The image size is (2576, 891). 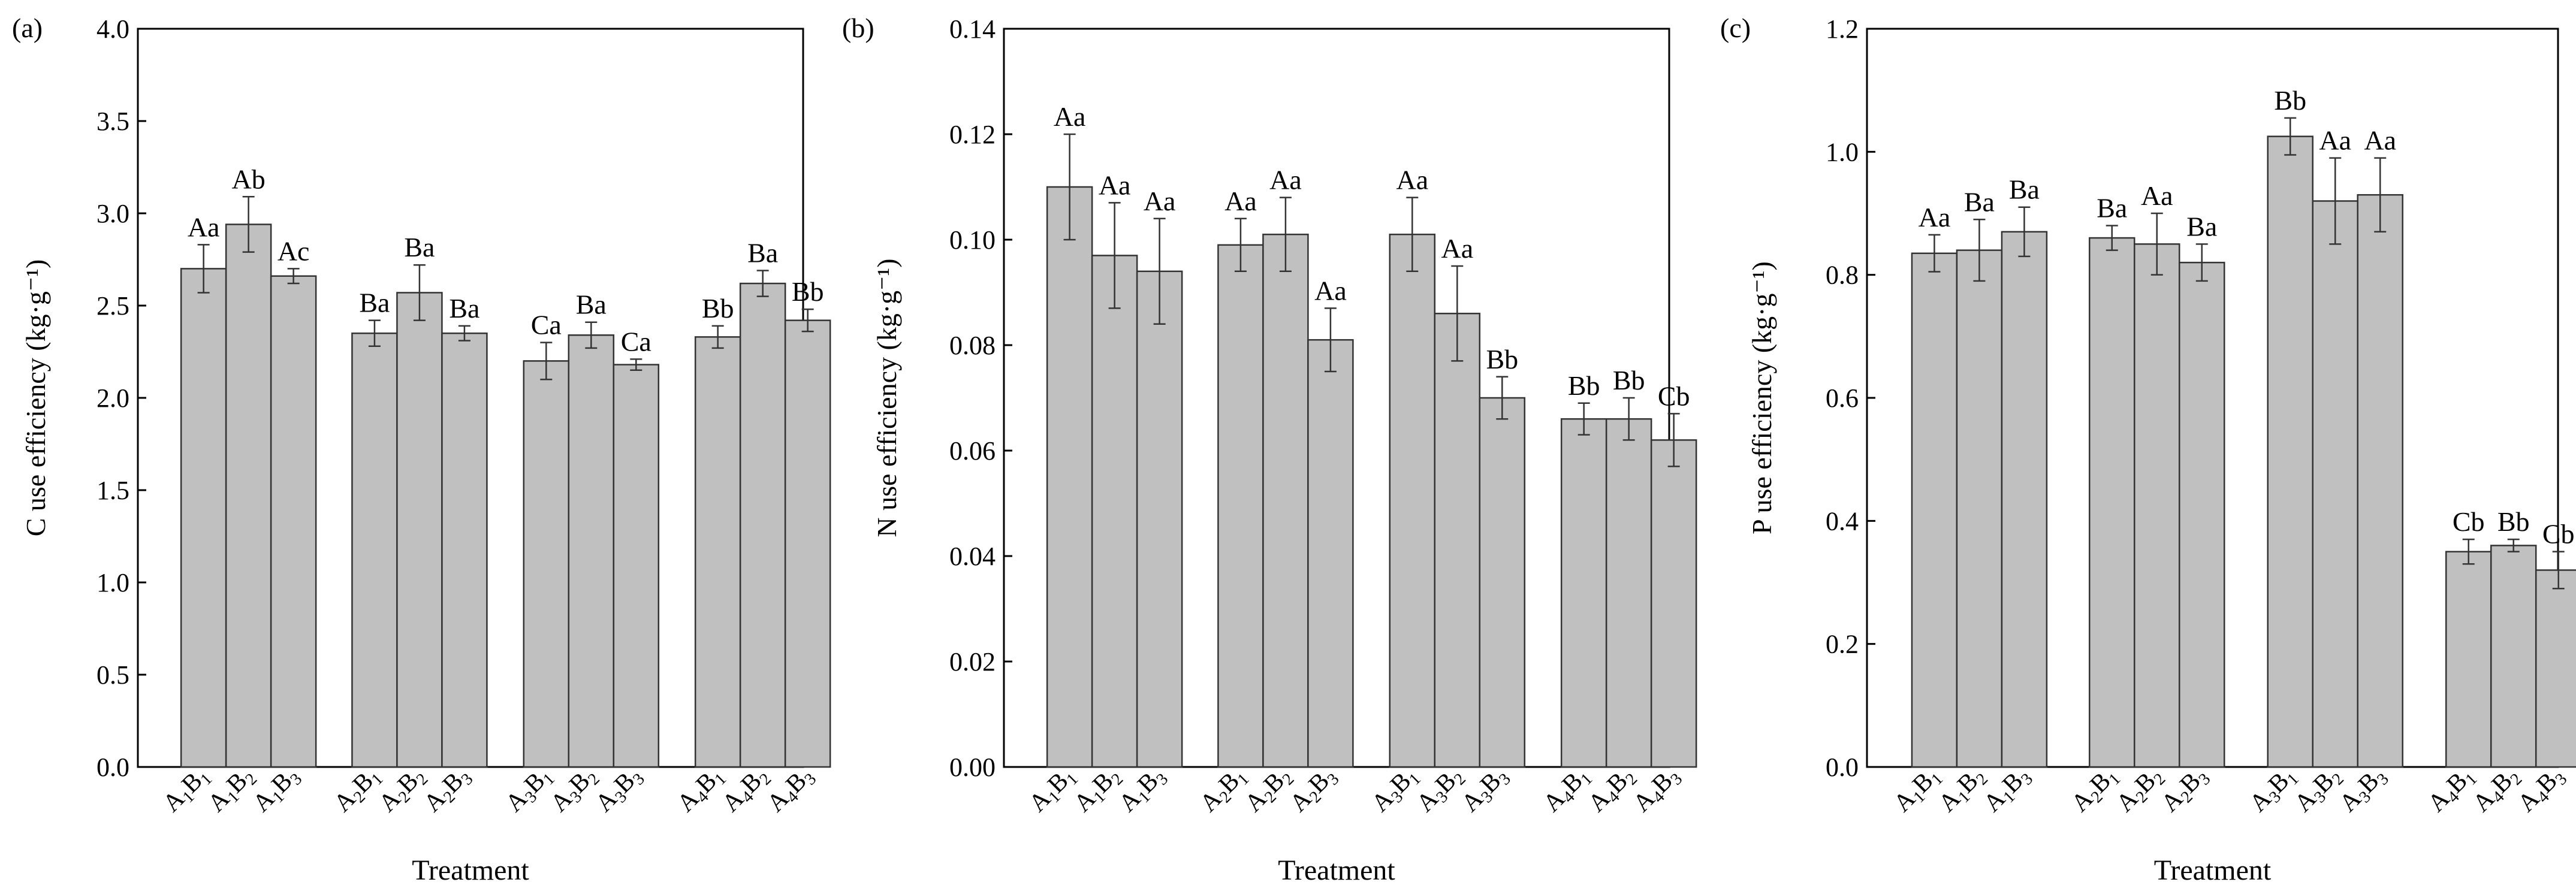 I want to click on y-tick-label: 0.14, so click(x=973, y=29).